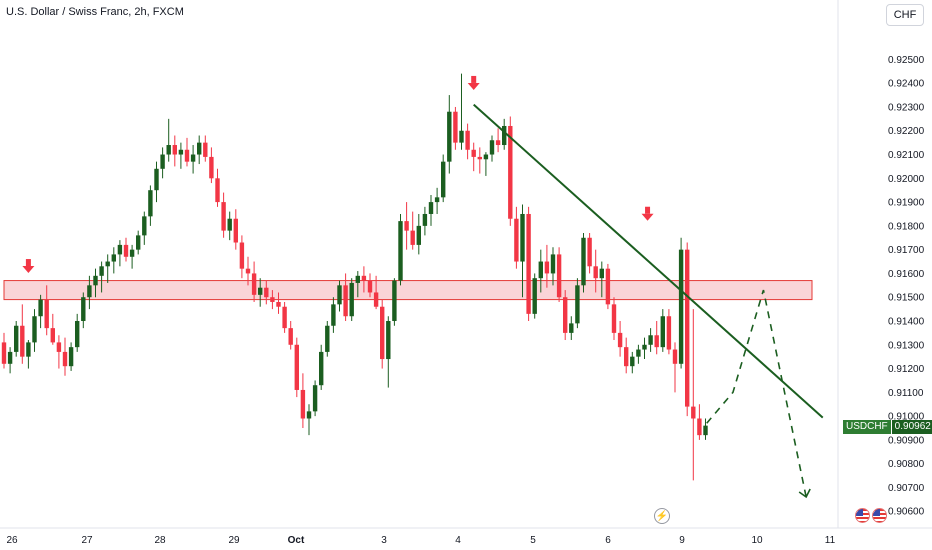  I want to click on time-tick-label: 26, so click(12, 540).